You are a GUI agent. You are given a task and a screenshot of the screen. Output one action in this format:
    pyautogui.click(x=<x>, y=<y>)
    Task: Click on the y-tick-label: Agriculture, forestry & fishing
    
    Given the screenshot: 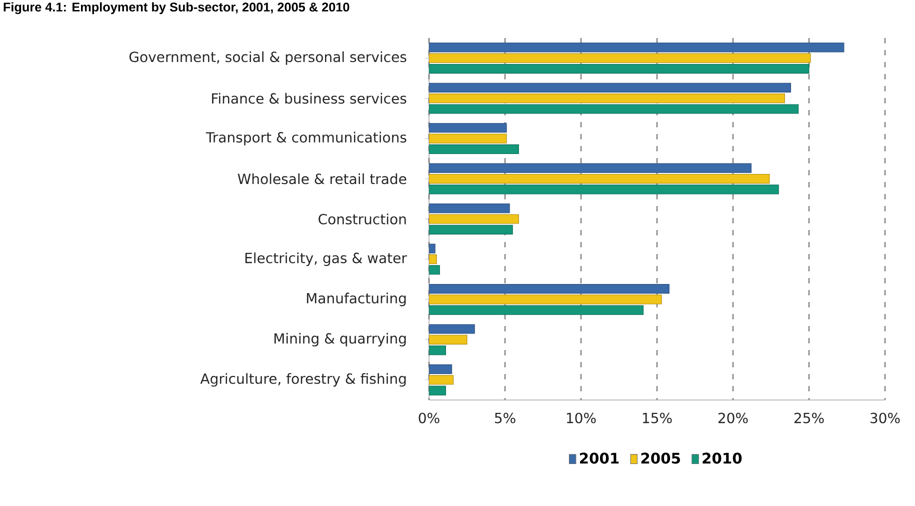 What is the action you would take?
    pyautogui.click(x=303, y=380)
    